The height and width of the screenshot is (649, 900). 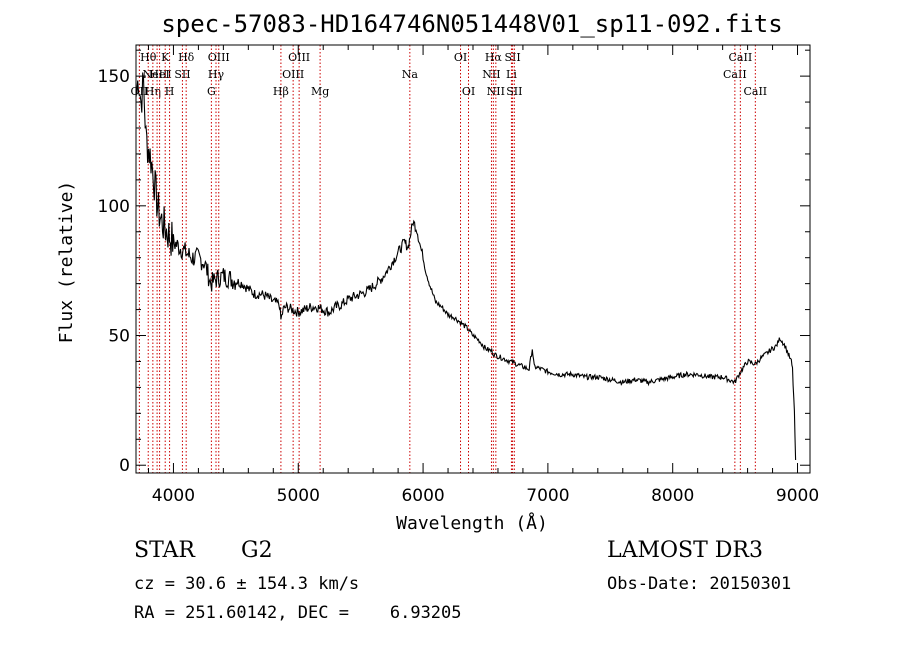 What do you see at coordinates (511, 74) in the screenshot?
I see `spectral-line-label: Li` at bounding box center [511, 74].